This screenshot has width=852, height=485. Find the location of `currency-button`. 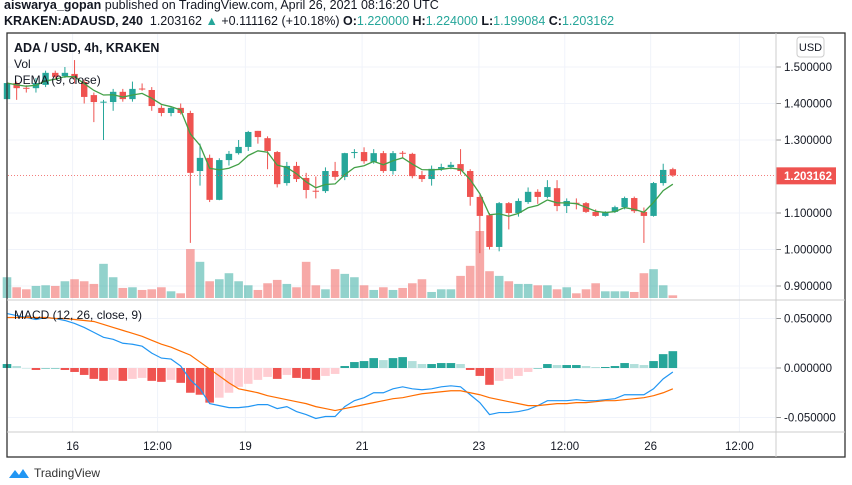

currency-button is located at coordinates (810, 47).